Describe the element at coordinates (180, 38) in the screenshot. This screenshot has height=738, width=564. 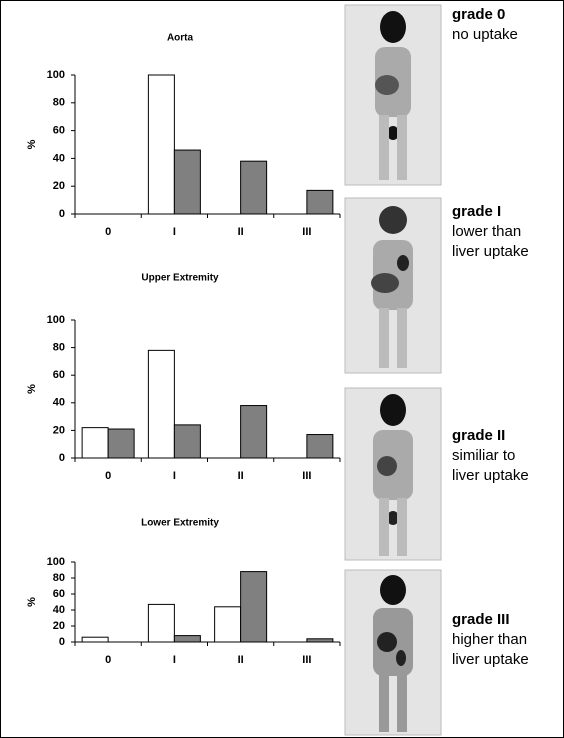
I see `chart-title: Aorta` at that location.